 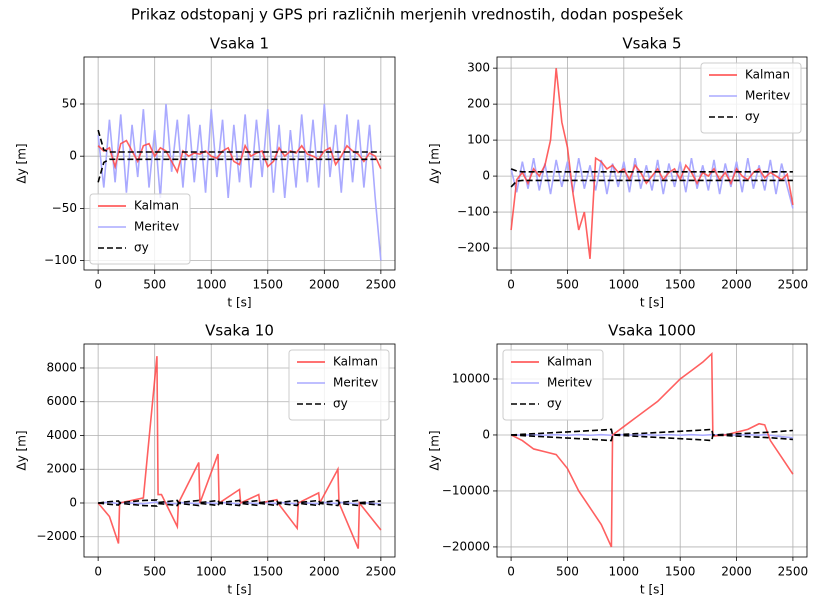 I want to click on y-tick-label: 4000, so click(x=61, y=435).